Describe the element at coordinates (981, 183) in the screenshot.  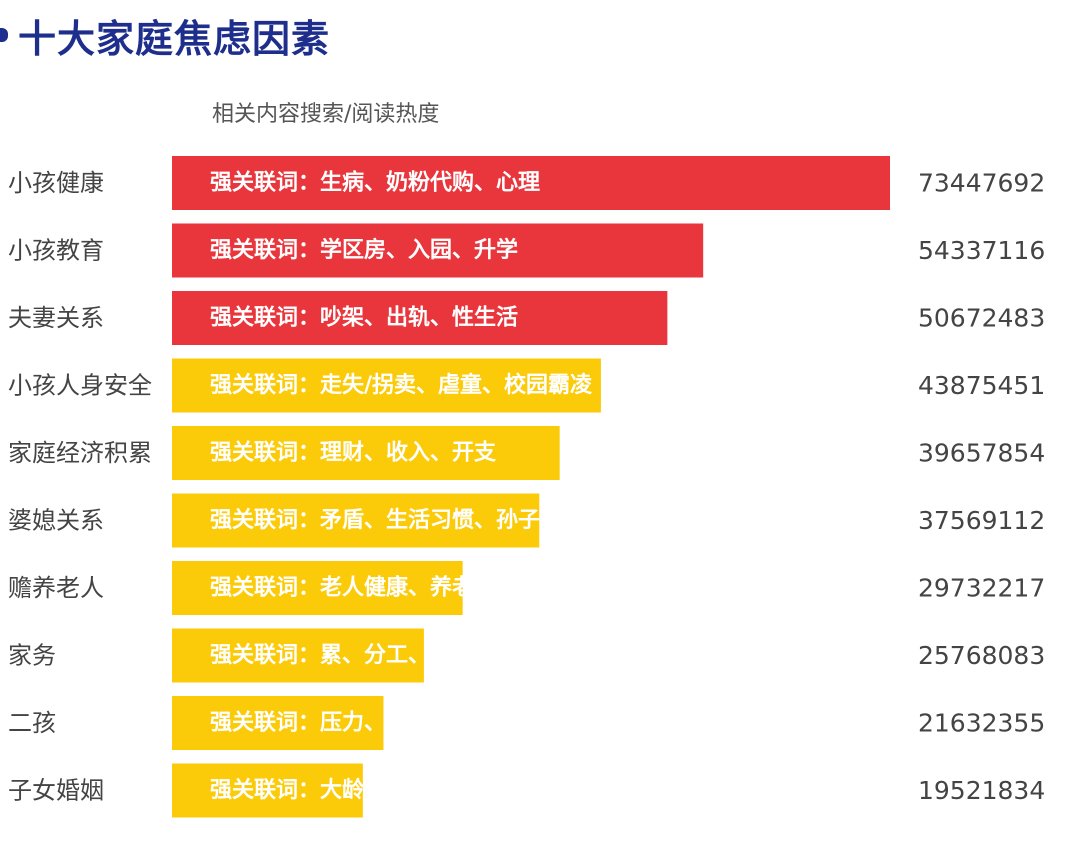
I see `value-label: 73447692` at that location.